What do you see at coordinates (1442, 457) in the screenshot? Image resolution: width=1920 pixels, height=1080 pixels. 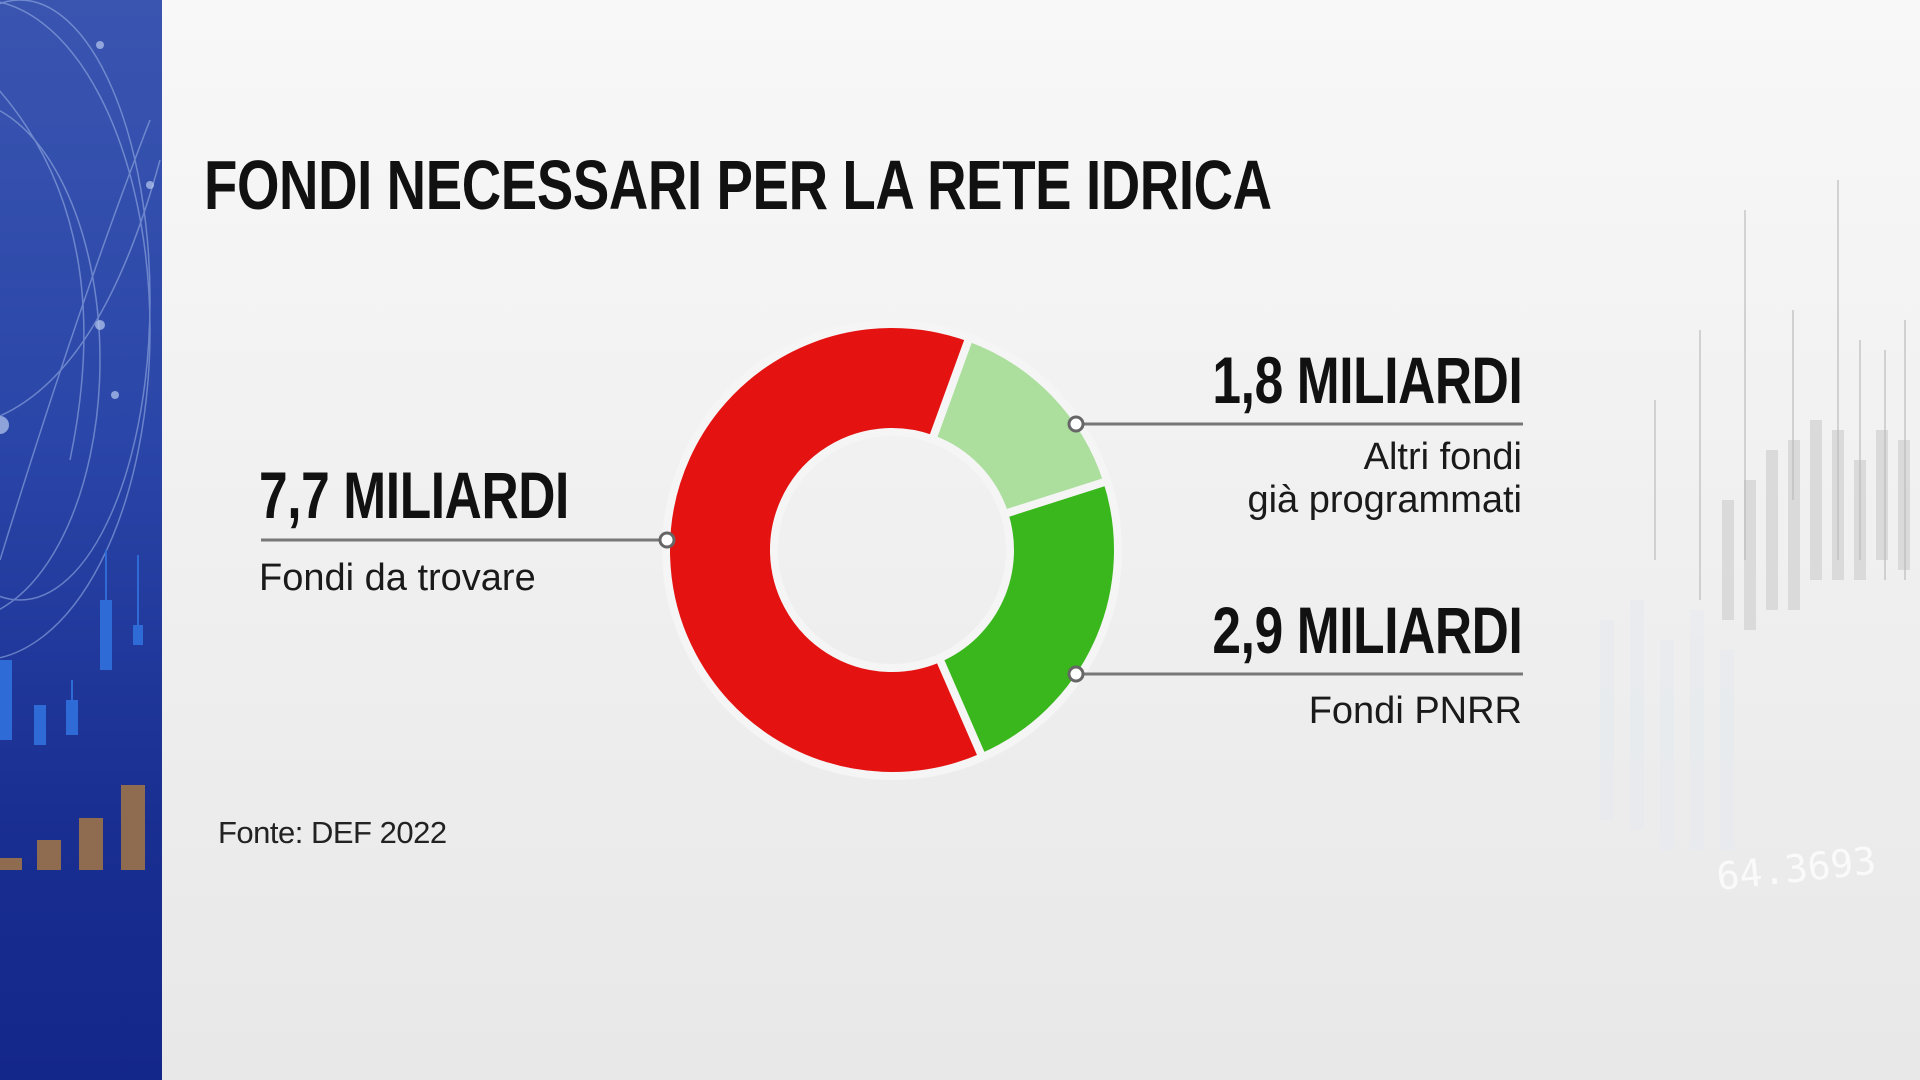 I see `slice-label-line-1: Altri fondi` at bounding box center [1442, 457].